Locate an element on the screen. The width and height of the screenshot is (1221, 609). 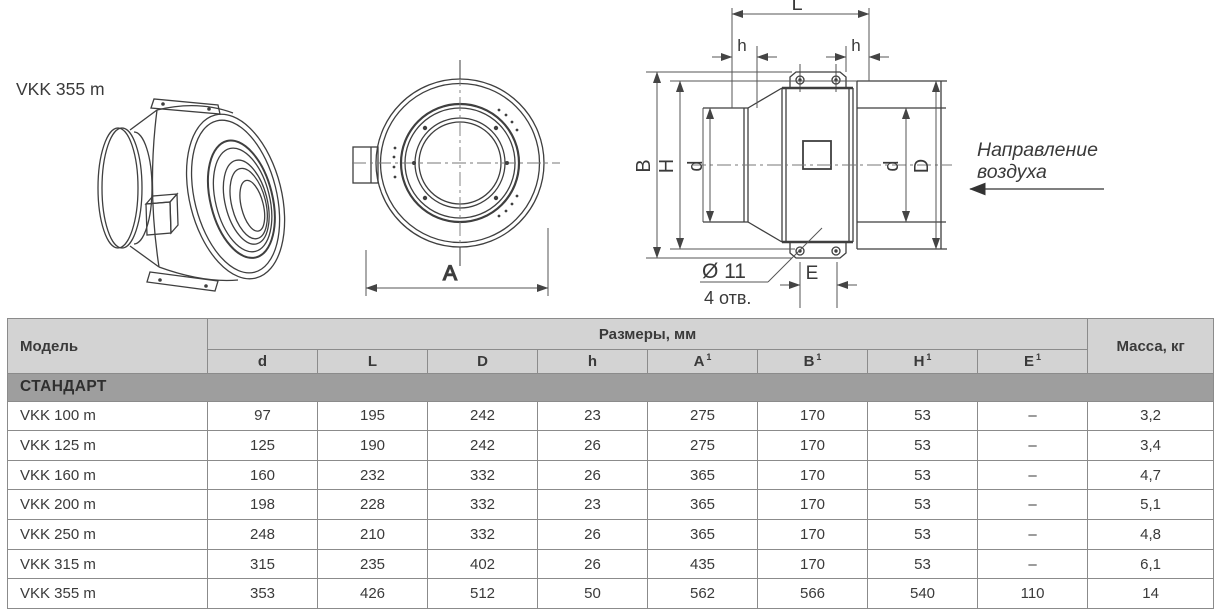
dimension-cell: 97 is located at coordinates (262, 416).